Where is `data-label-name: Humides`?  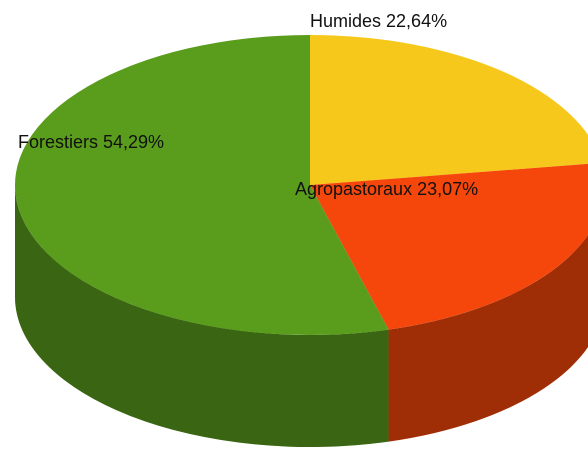 data-label-name: Humides is located at coordinates (345, 21).